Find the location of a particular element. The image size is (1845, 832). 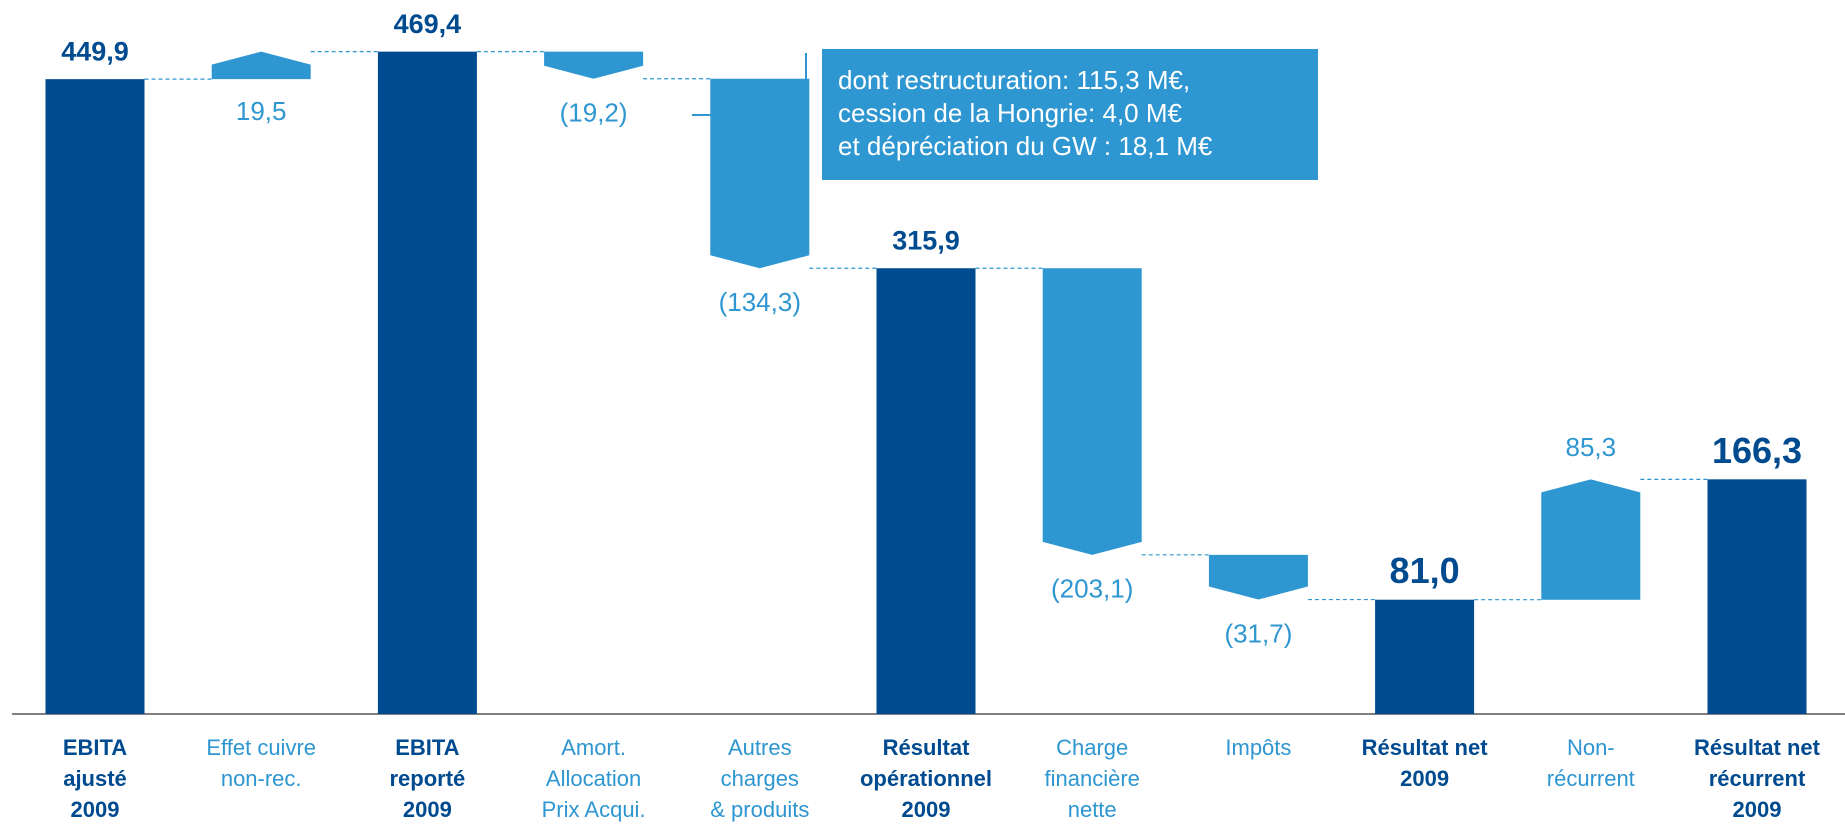

x-tick-label: Charge is located at coordinates (1092, 747).